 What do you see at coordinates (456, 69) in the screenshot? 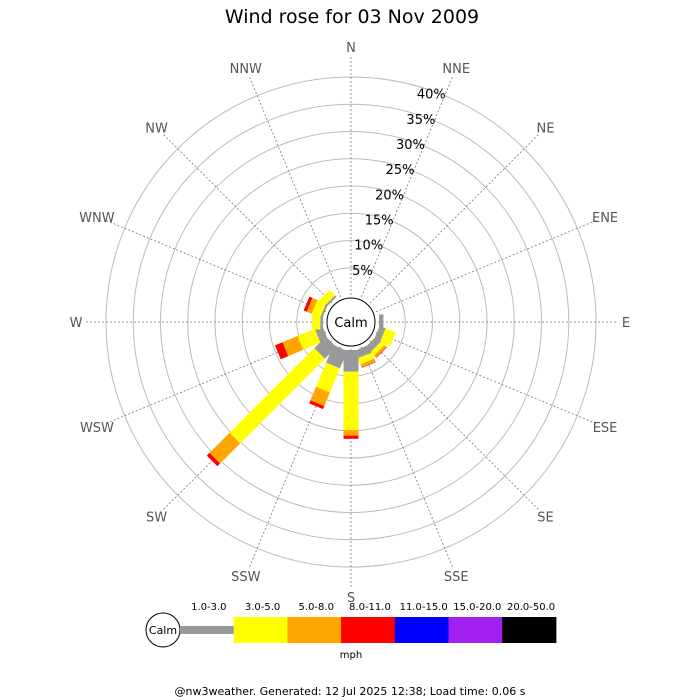
I see `direction-label-nne: NNE` at bounding box center [456, 69].